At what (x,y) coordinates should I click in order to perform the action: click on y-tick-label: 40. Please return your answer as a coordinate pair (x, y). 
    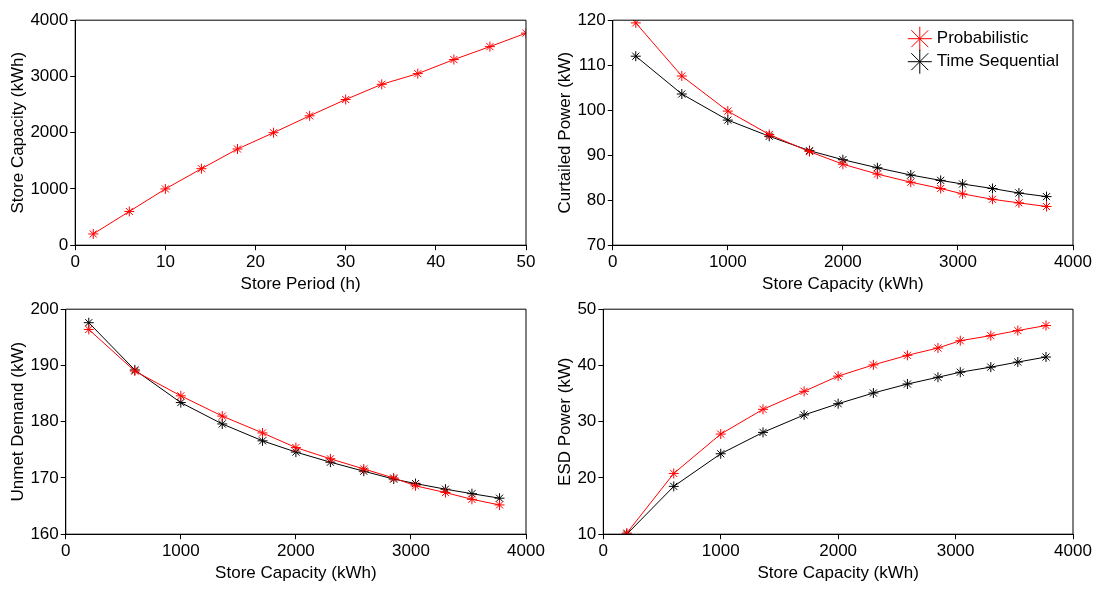
    Looking at the image, I should click on (587, 365).